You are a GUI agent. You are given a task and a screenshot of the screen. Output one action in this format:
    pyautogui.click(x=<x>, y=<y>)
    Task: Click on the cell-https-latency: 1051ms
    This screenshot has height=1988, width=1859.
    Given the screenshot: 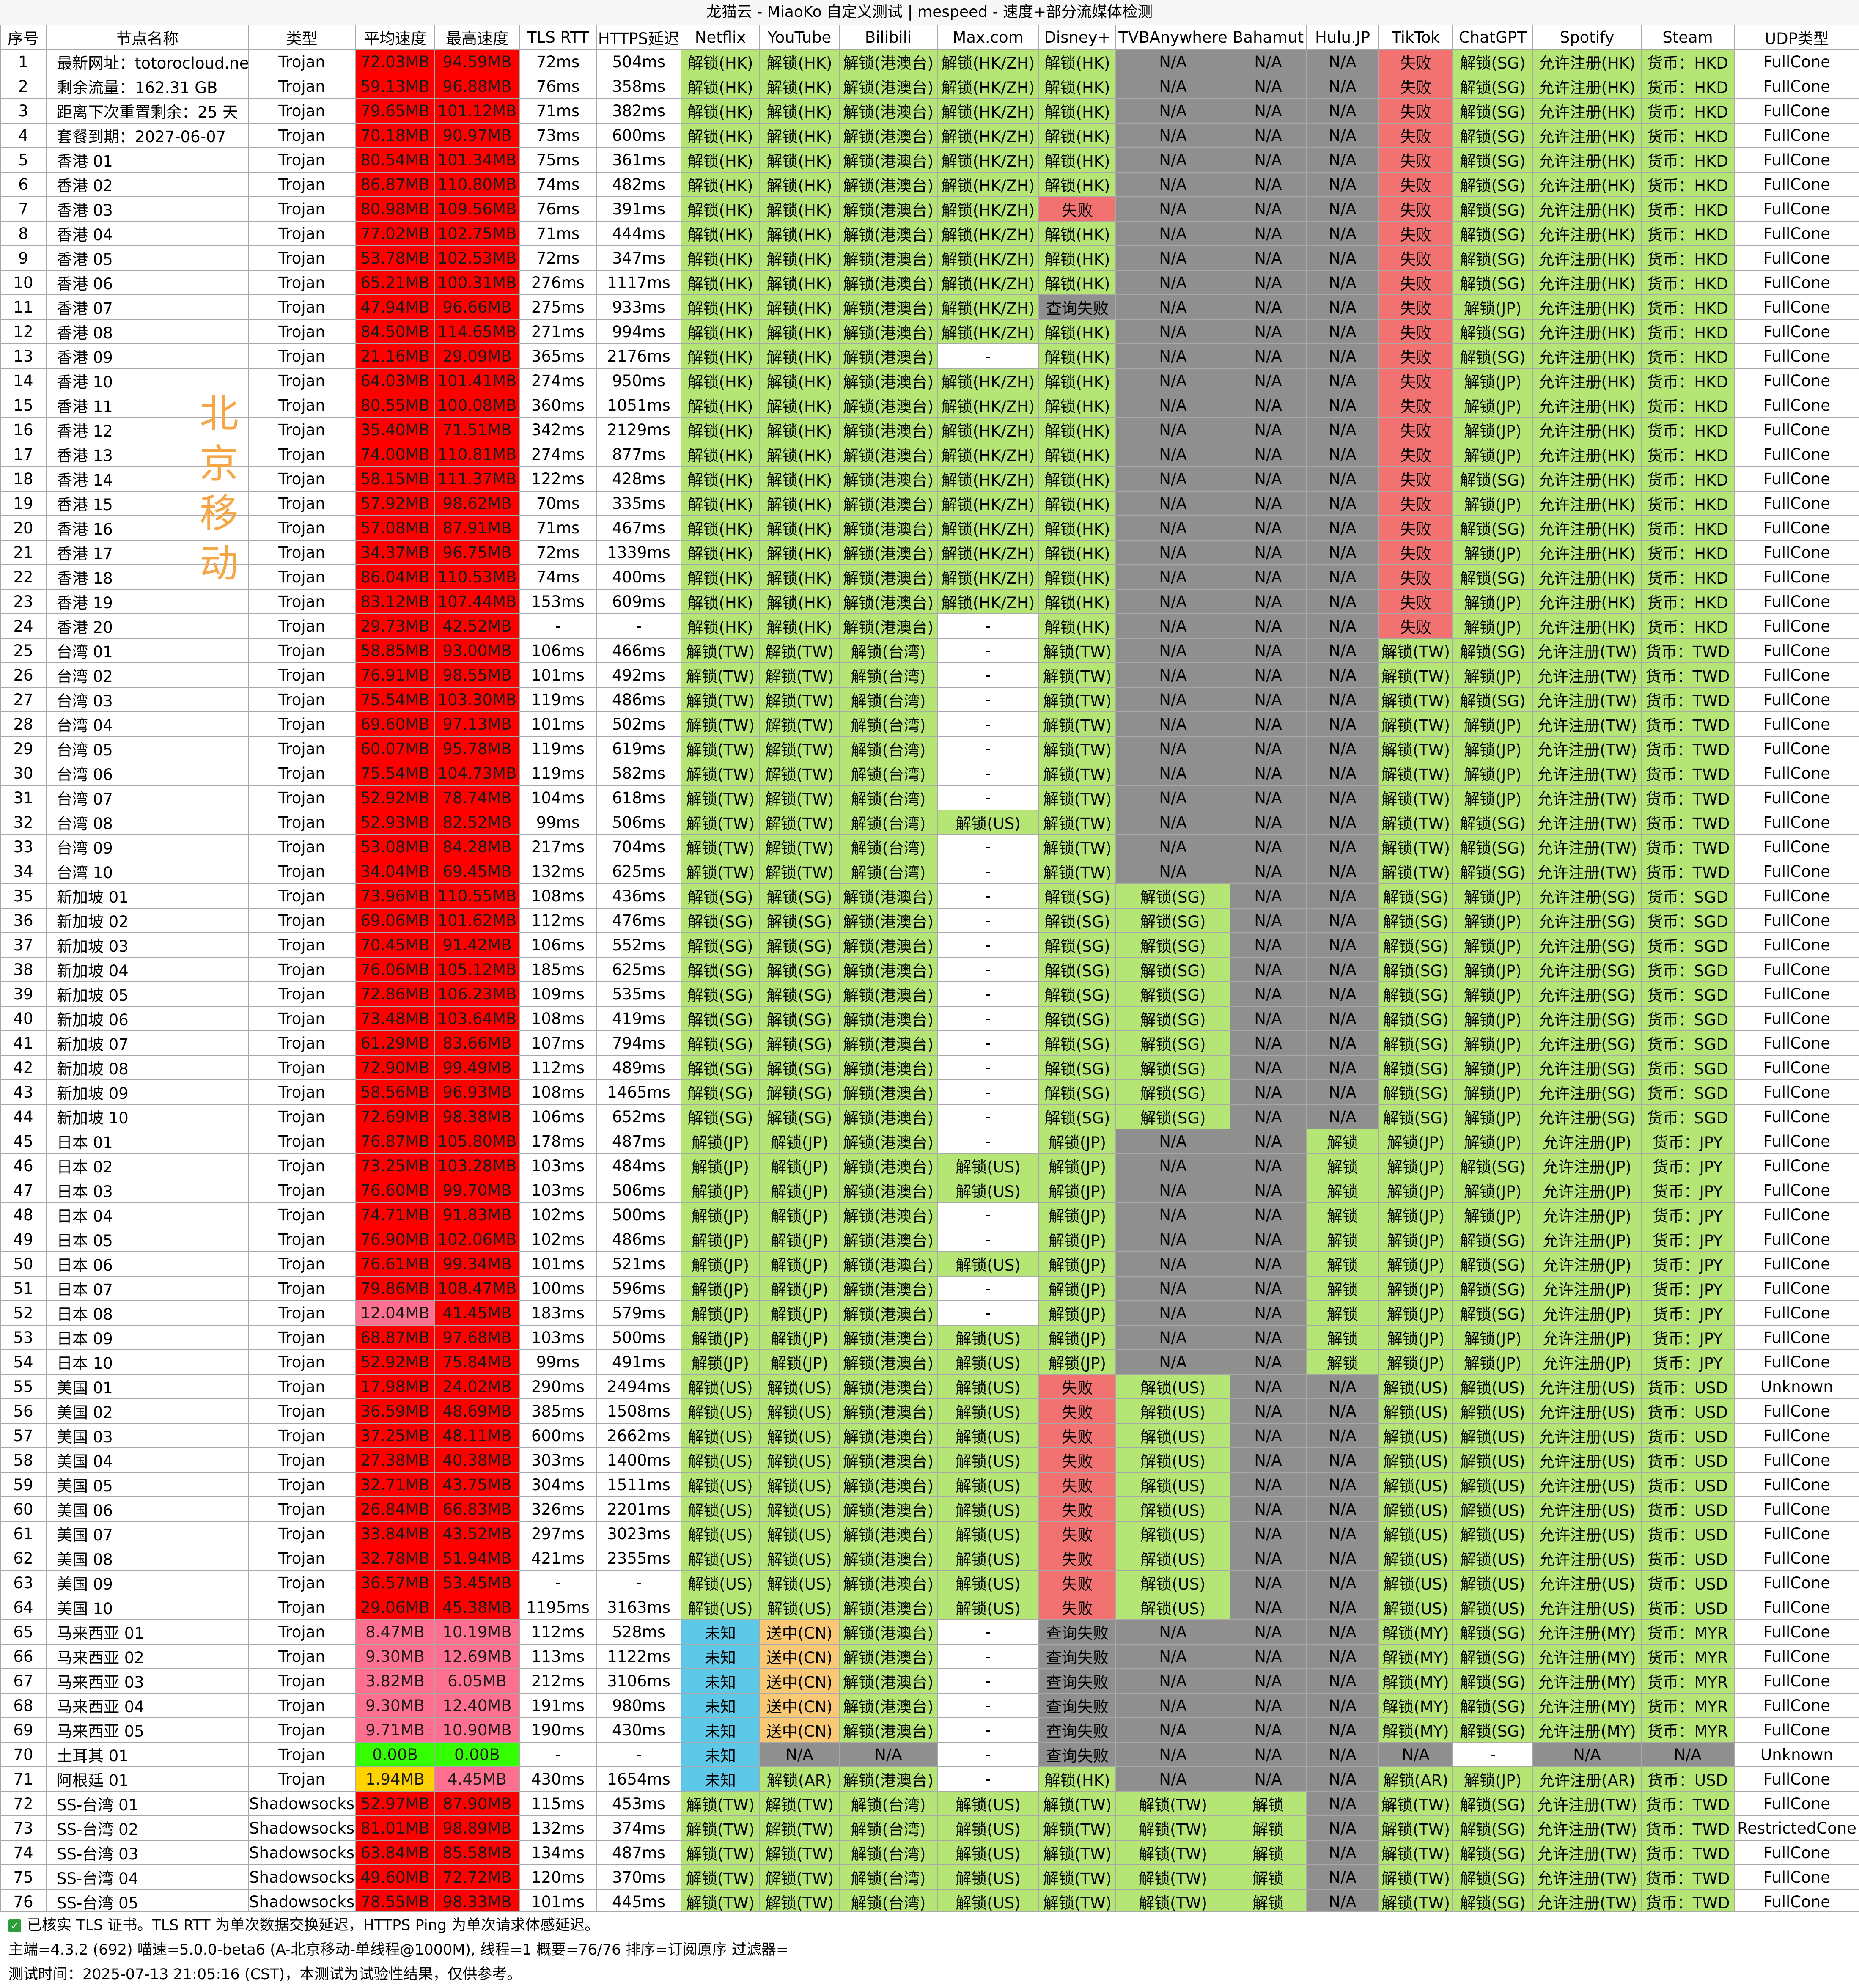 What is the action you would take?
    pyautogui.click(x=638, y=405)
    